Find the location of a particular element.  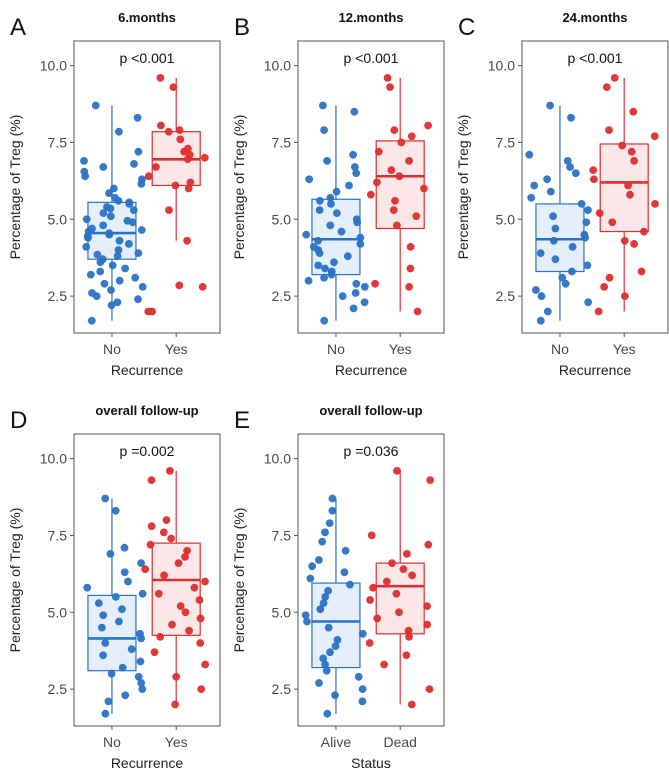

x-tick-label: Dead is located at coordinates (399, 742).